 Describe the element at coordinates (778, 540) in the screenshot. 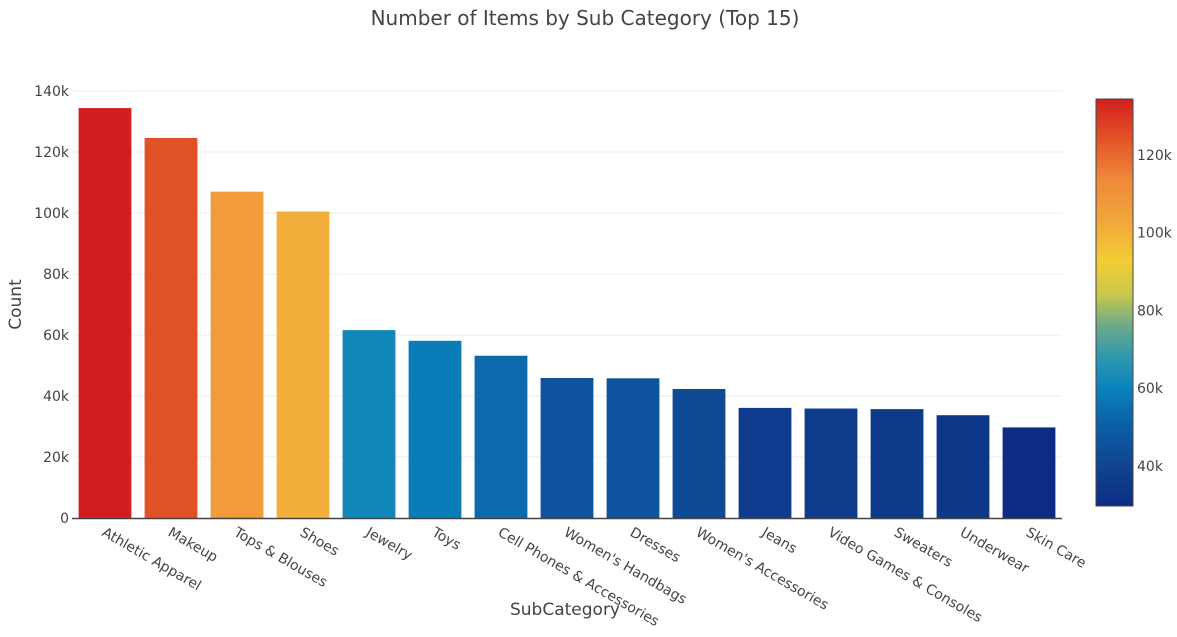

I see `x-tick-label: Jeans` at that location.